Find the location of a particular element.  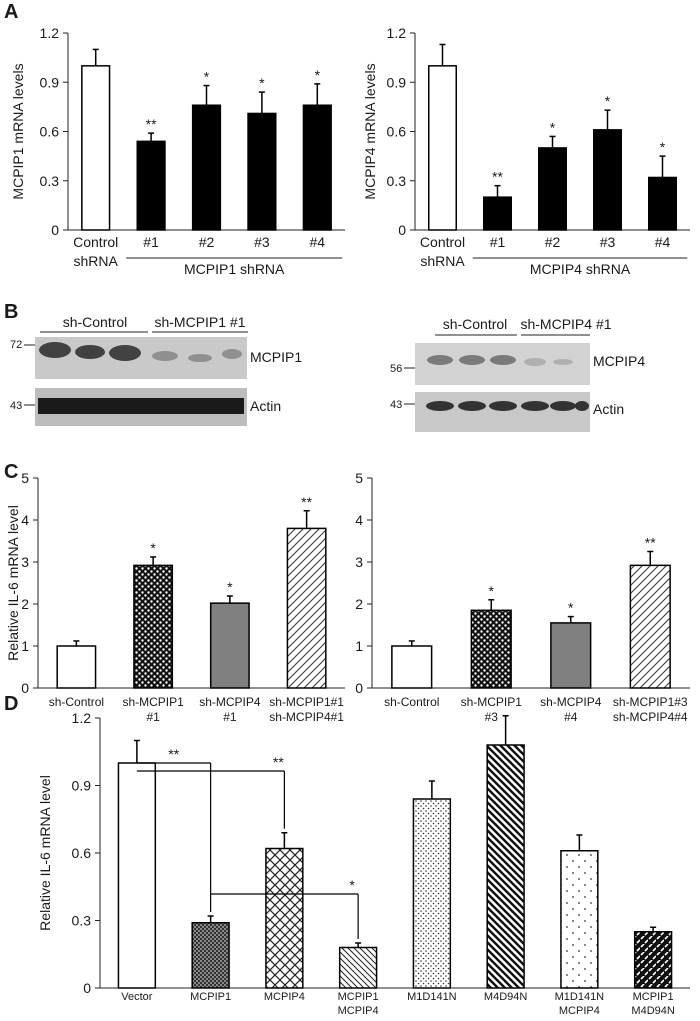

x-tick-label: #3 is located at coordinates (608, 242).